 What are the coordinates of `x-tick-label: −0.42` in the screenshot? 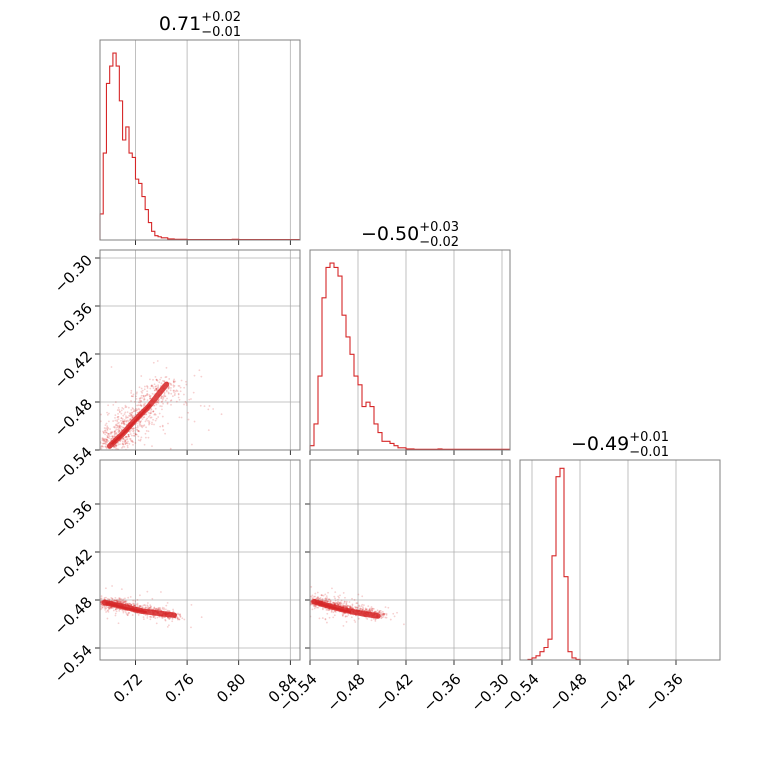 It's located at (394, 692).